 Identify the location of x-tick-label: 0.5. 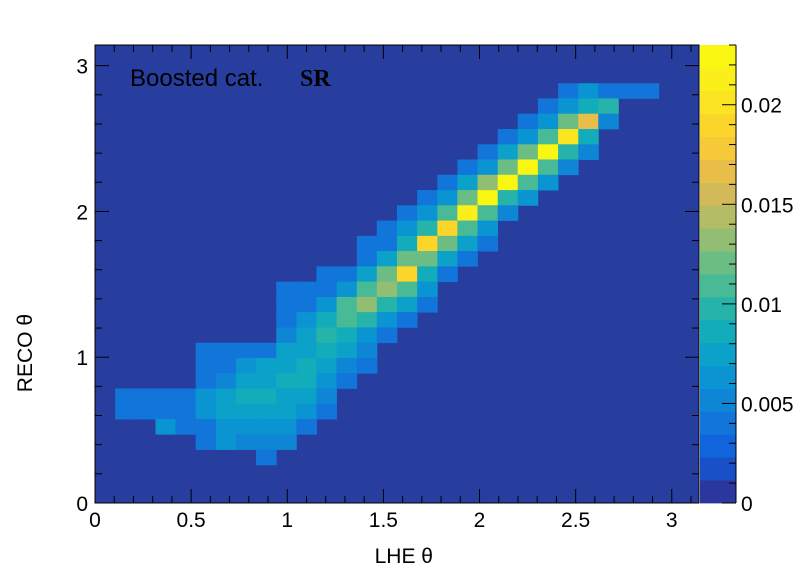
(191, 520).